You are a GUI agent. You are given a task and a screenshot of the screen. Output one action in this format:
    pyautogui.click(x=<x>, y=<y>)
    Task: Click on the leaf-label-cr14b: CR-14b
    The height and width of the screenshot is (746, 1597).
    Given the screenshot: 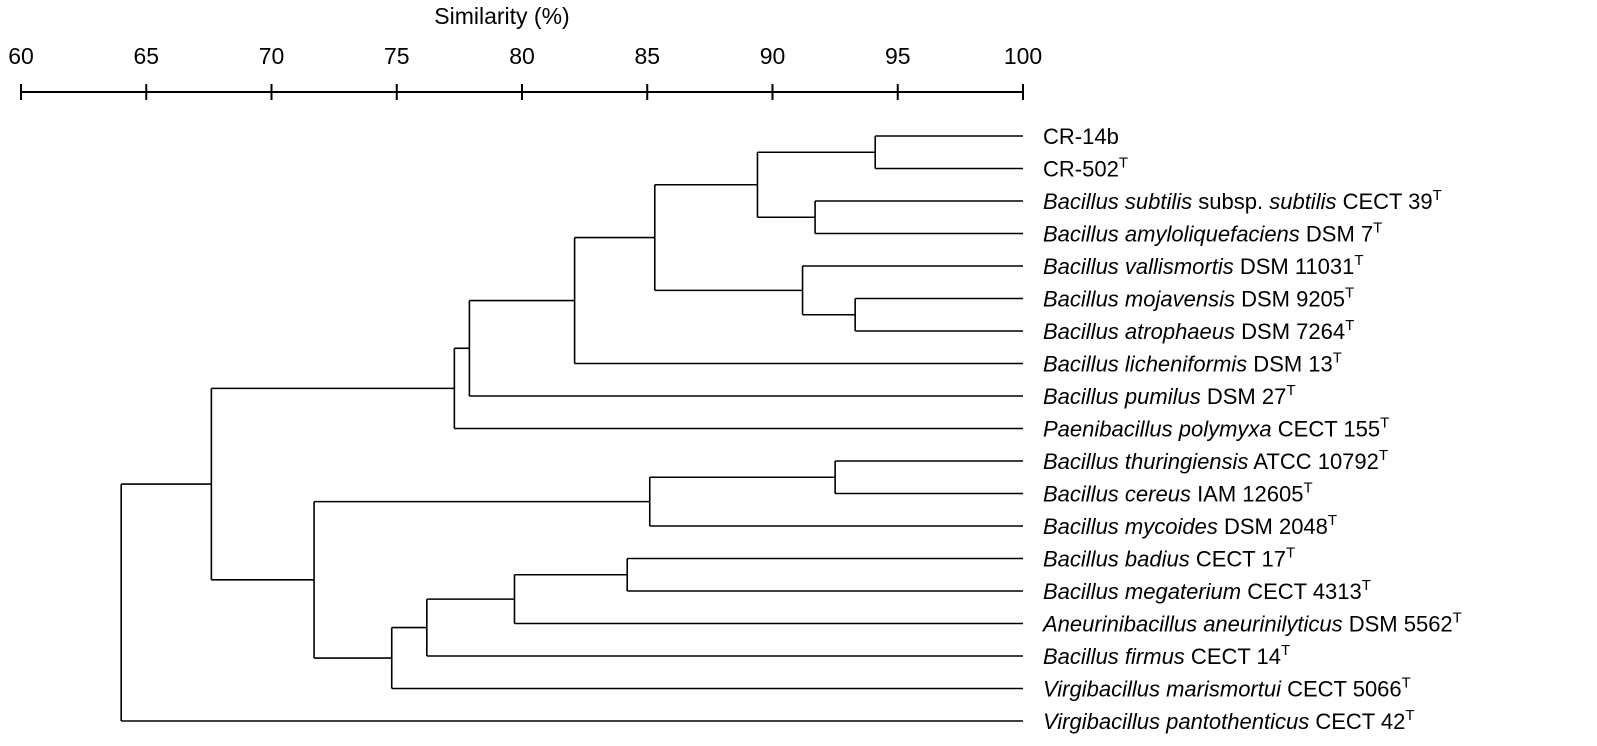 What is the action you would take?
    pyautogui.click(x=1081, y=136)
    